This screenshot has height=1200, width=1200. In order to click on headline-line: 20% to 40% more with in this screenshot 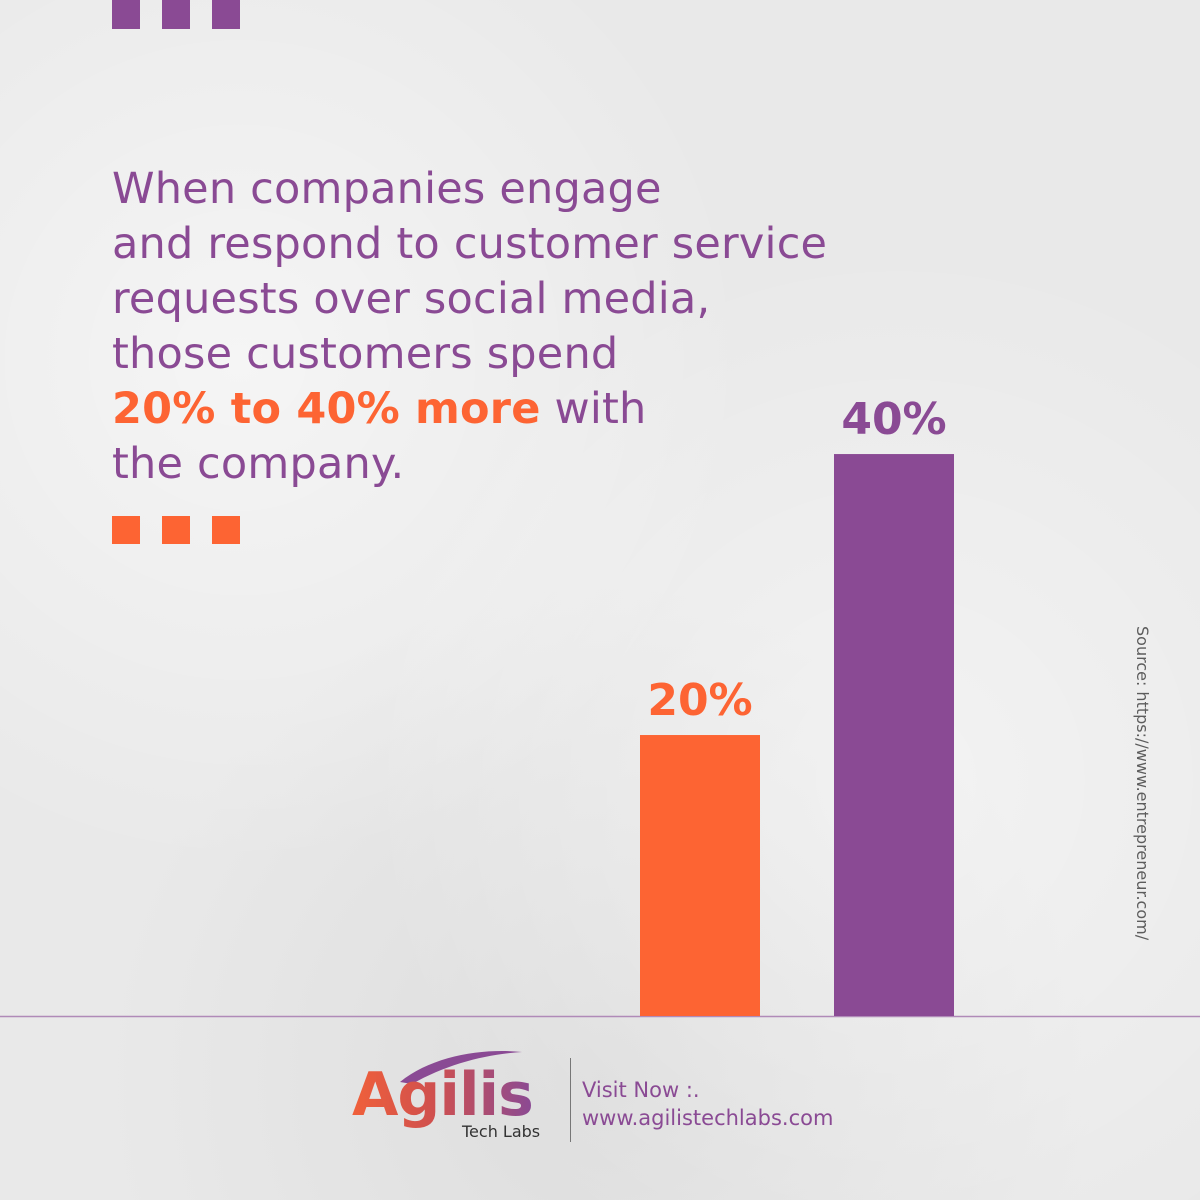, I will do `click(512, 409)`.